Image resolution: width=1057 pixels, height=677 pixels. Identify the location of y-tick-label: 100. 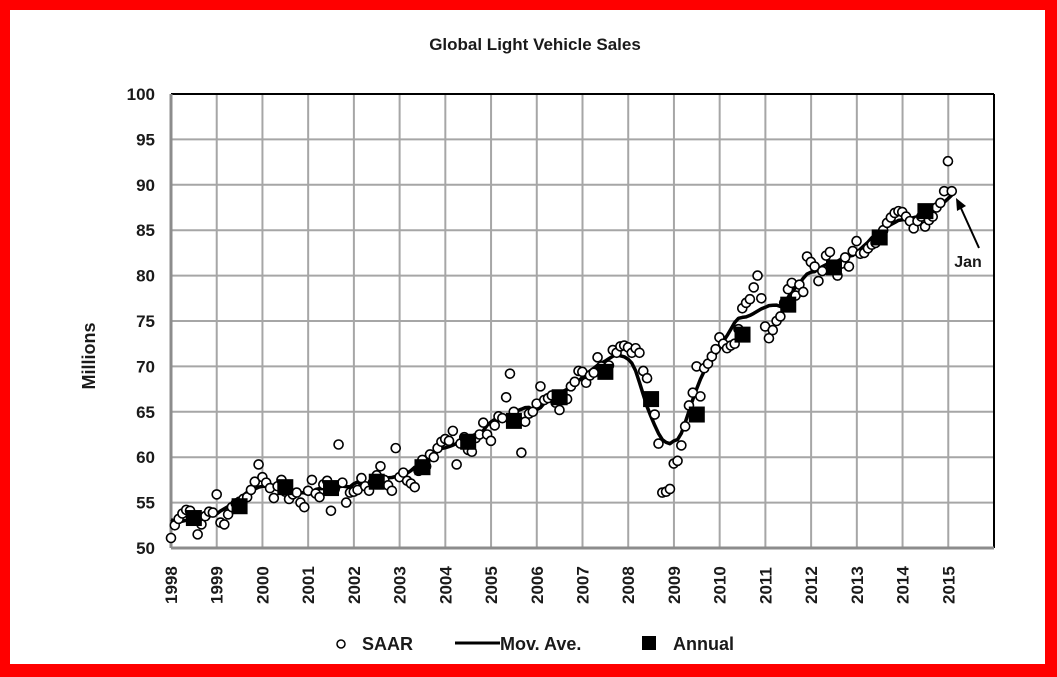
(141, 94).